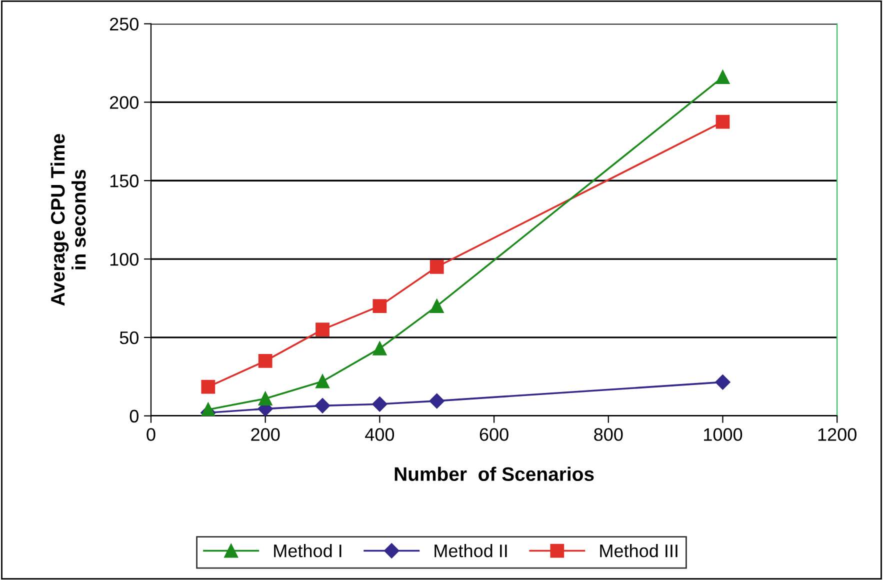 This screenshot has height=580, width=883. I want to click on y-tick-label: 150, so click(124, 181).